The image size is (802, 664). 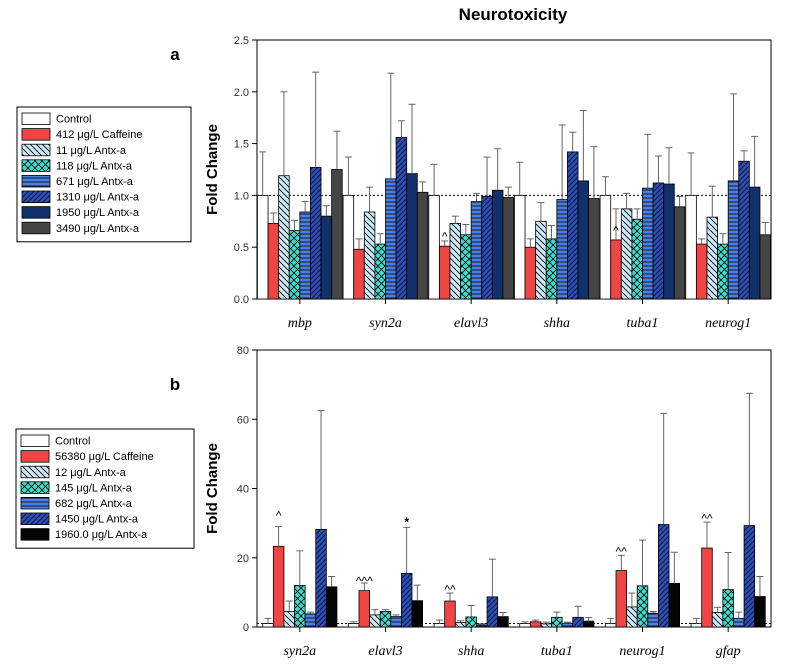 I want to click on bar-shha-671-g-l-antx-a, so click(x=562, y=249).